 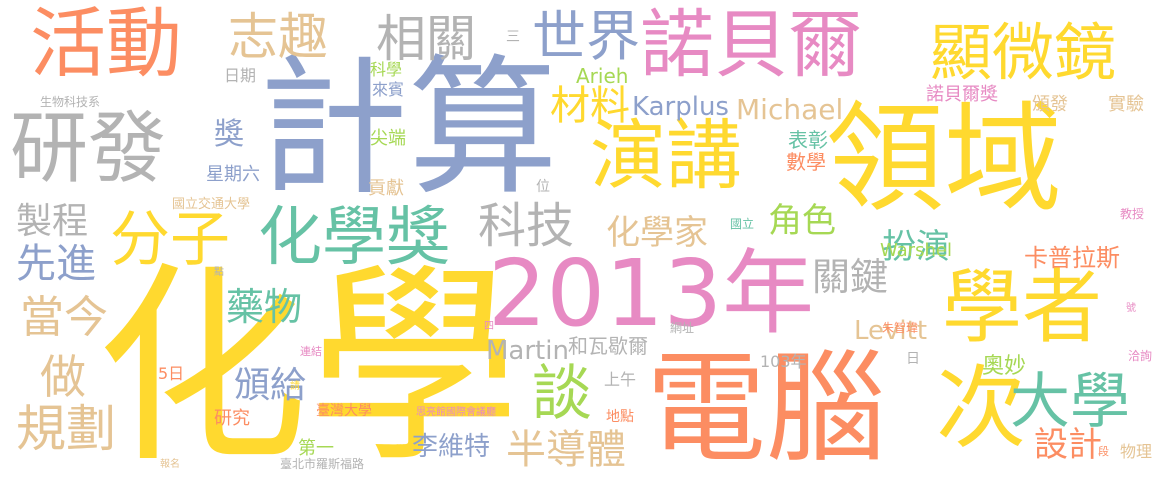 I want to click on word-present: 頒發, so click(x=1050, y=104).